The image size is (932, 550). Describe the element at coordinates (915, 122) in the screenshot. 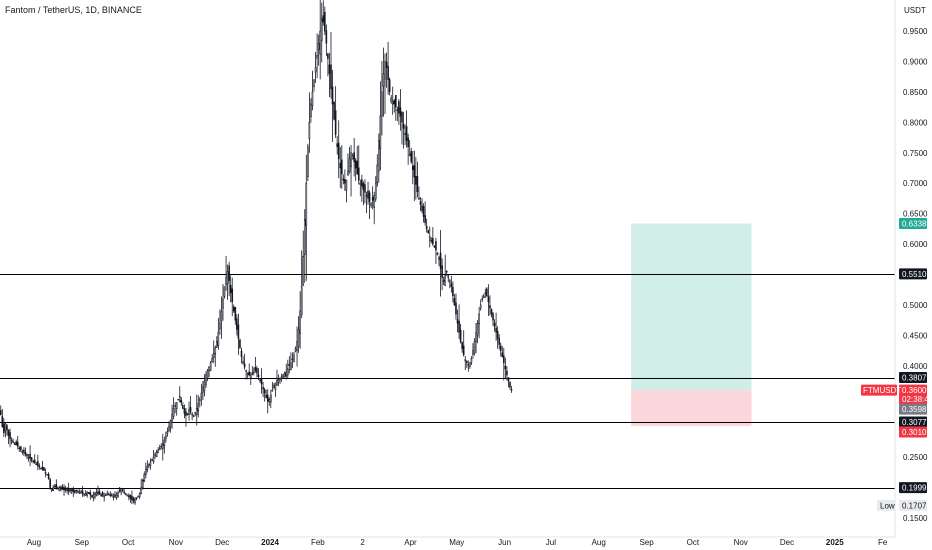

I see `y-tick-label: 0.8000` at that location.